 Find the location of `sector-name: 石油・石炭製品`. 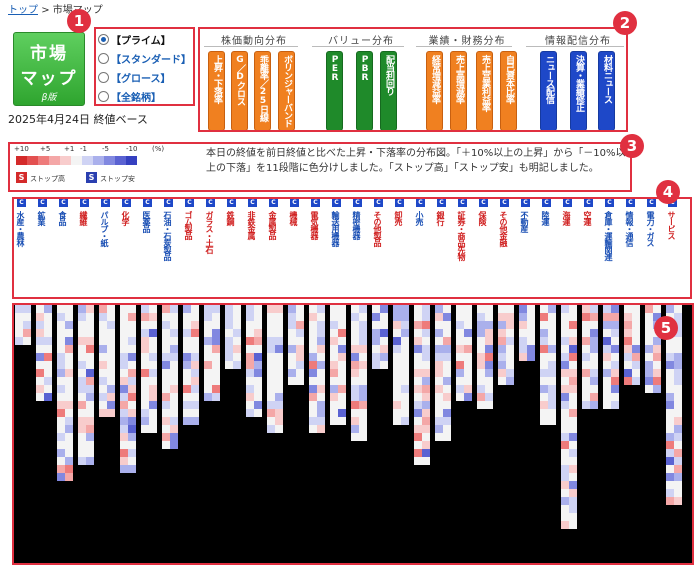

sector-name: 石油・石炭製品 is located at coordinates (167, 235).